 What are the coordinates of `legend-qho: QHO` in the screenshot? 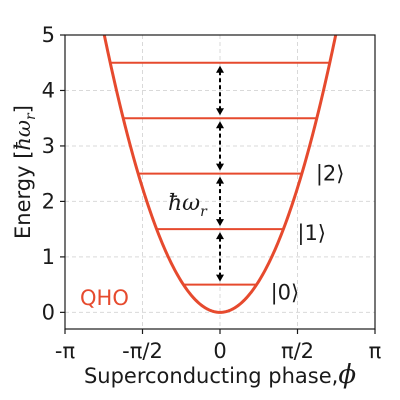 It's located at (104, 298).